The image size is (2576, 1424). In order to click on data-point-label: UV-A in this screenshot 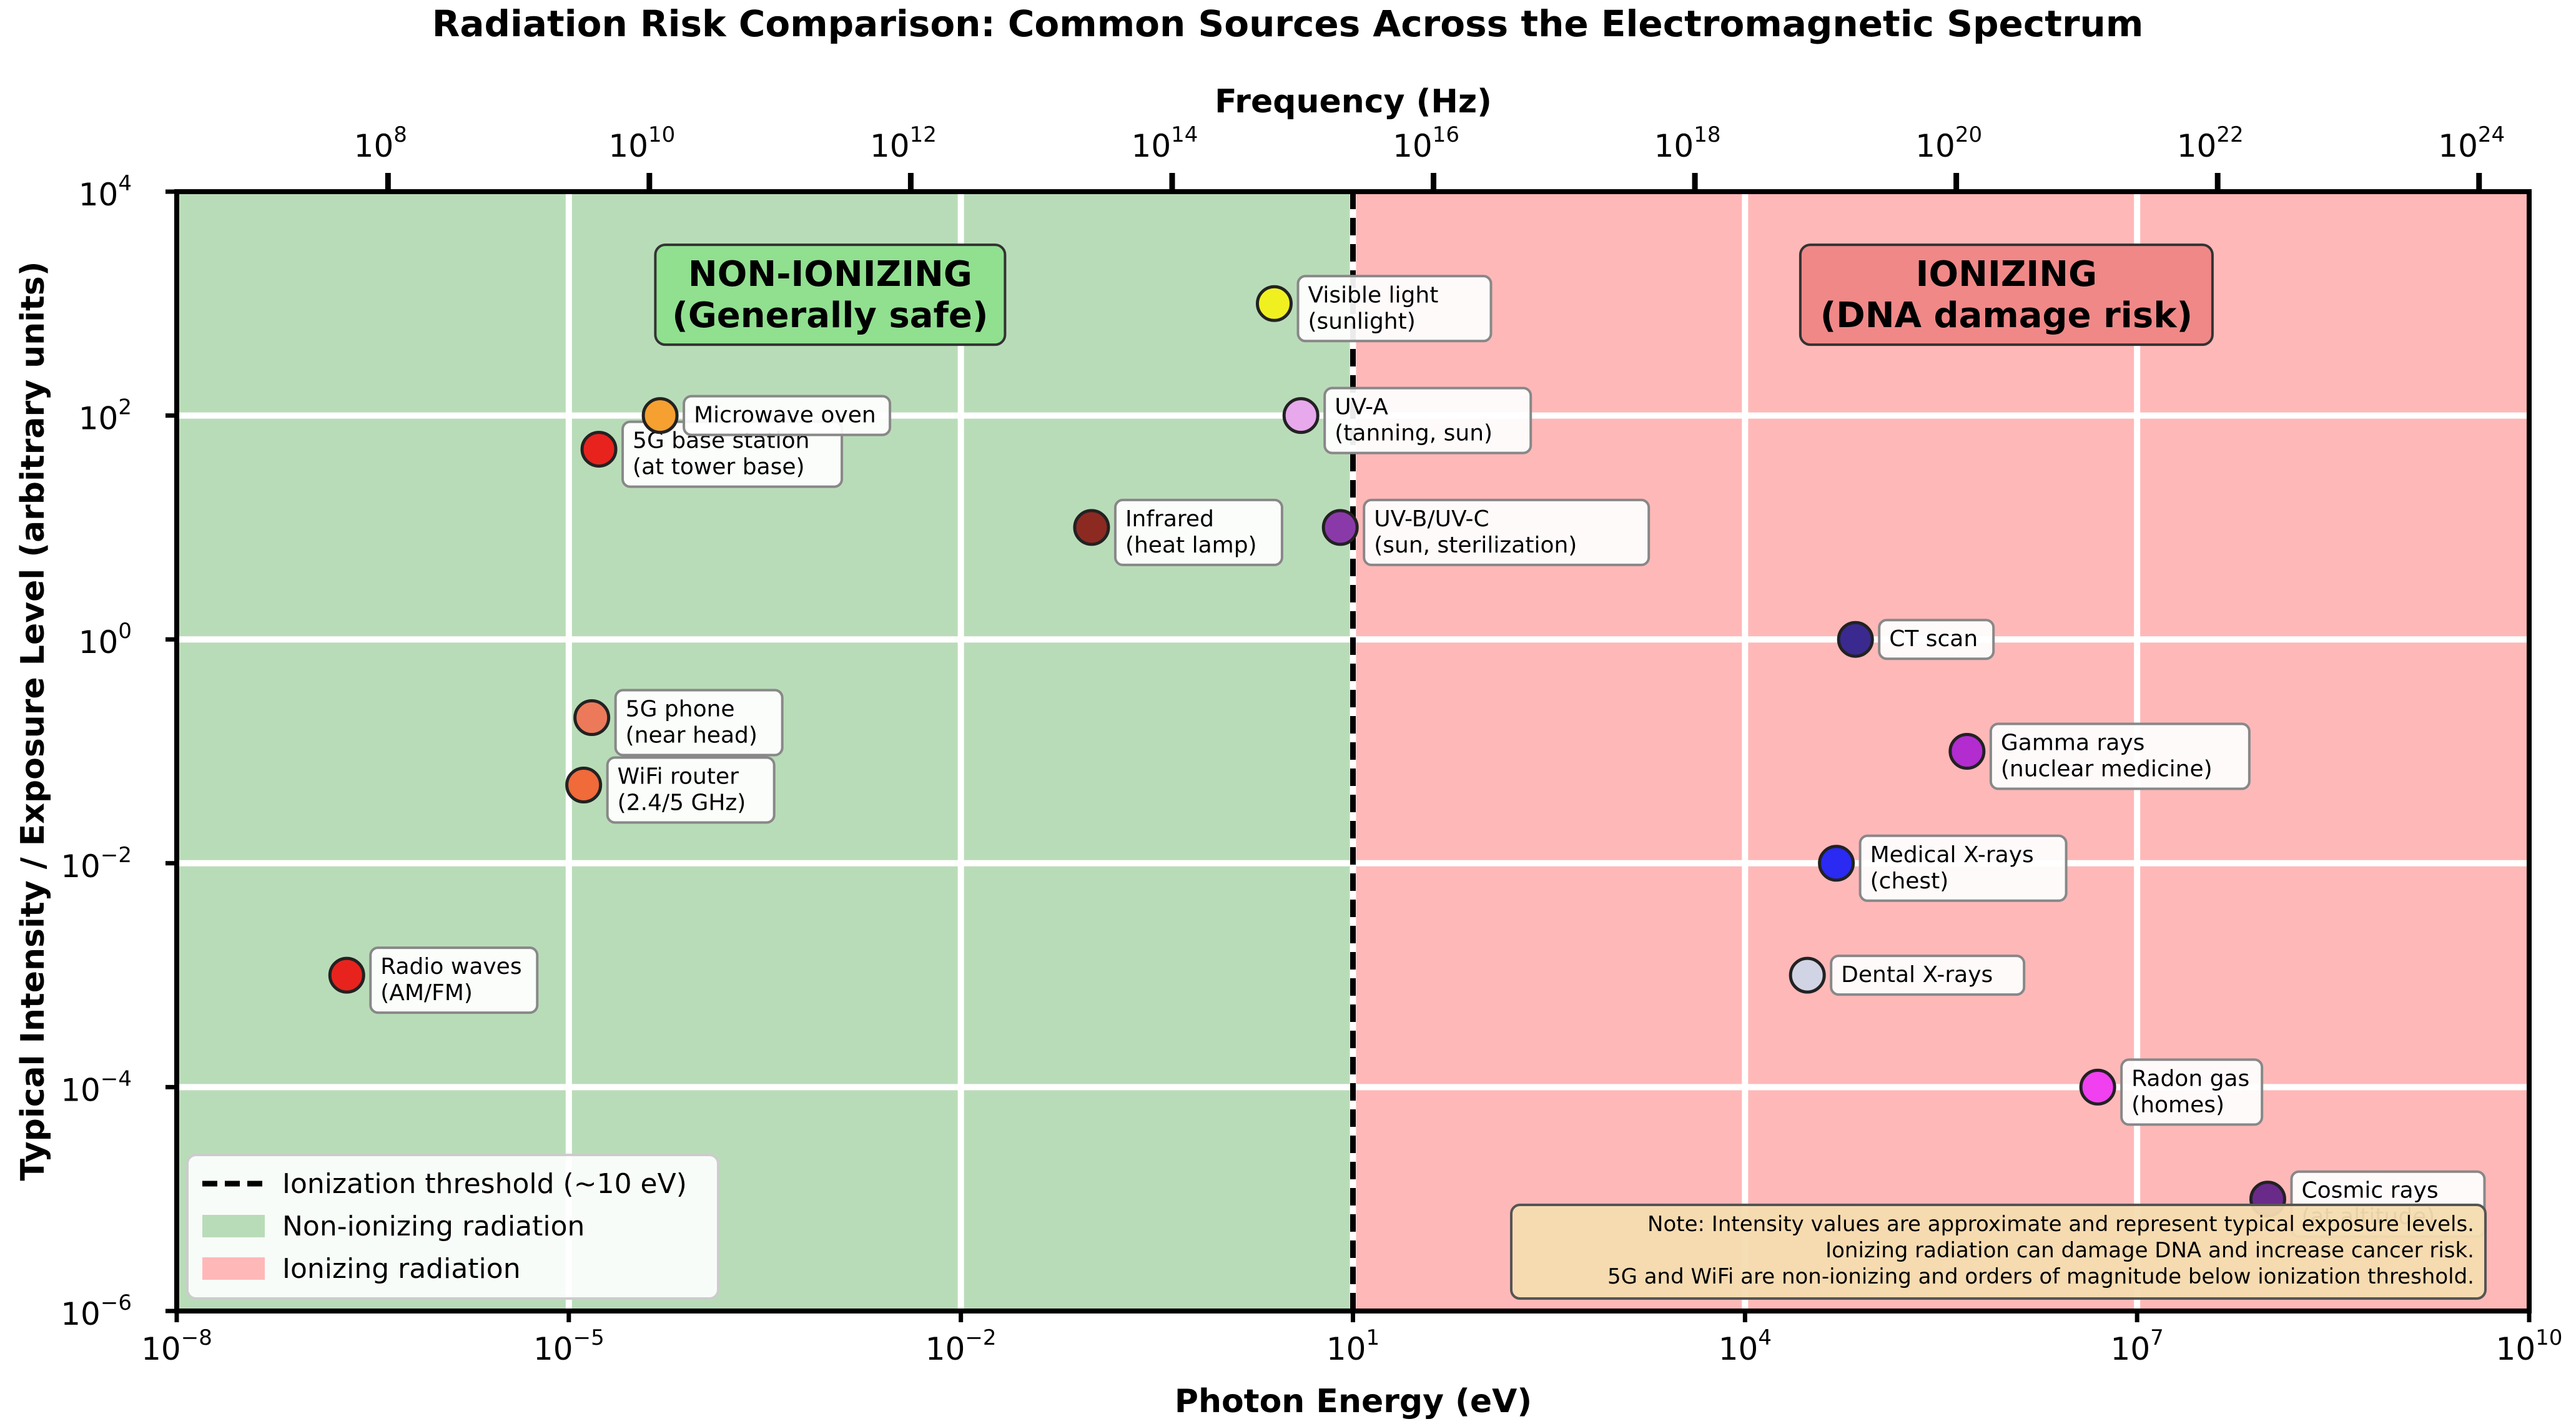, I will do `click(1362, 407)`.